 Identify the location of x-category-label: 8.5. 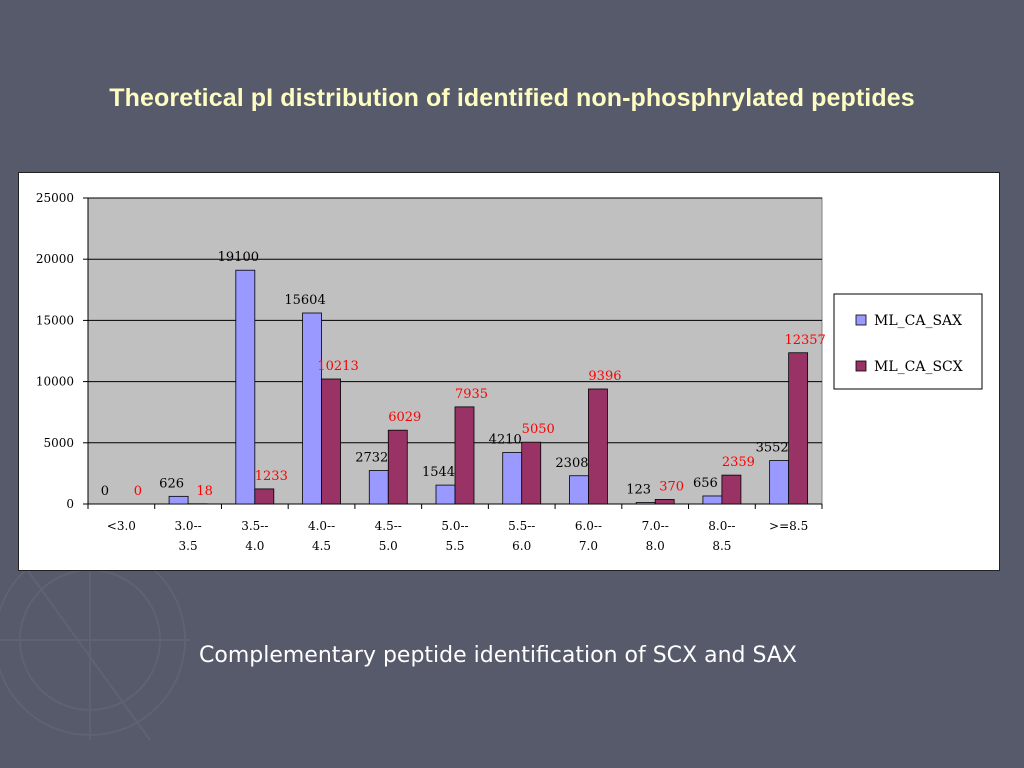
(721, 546).